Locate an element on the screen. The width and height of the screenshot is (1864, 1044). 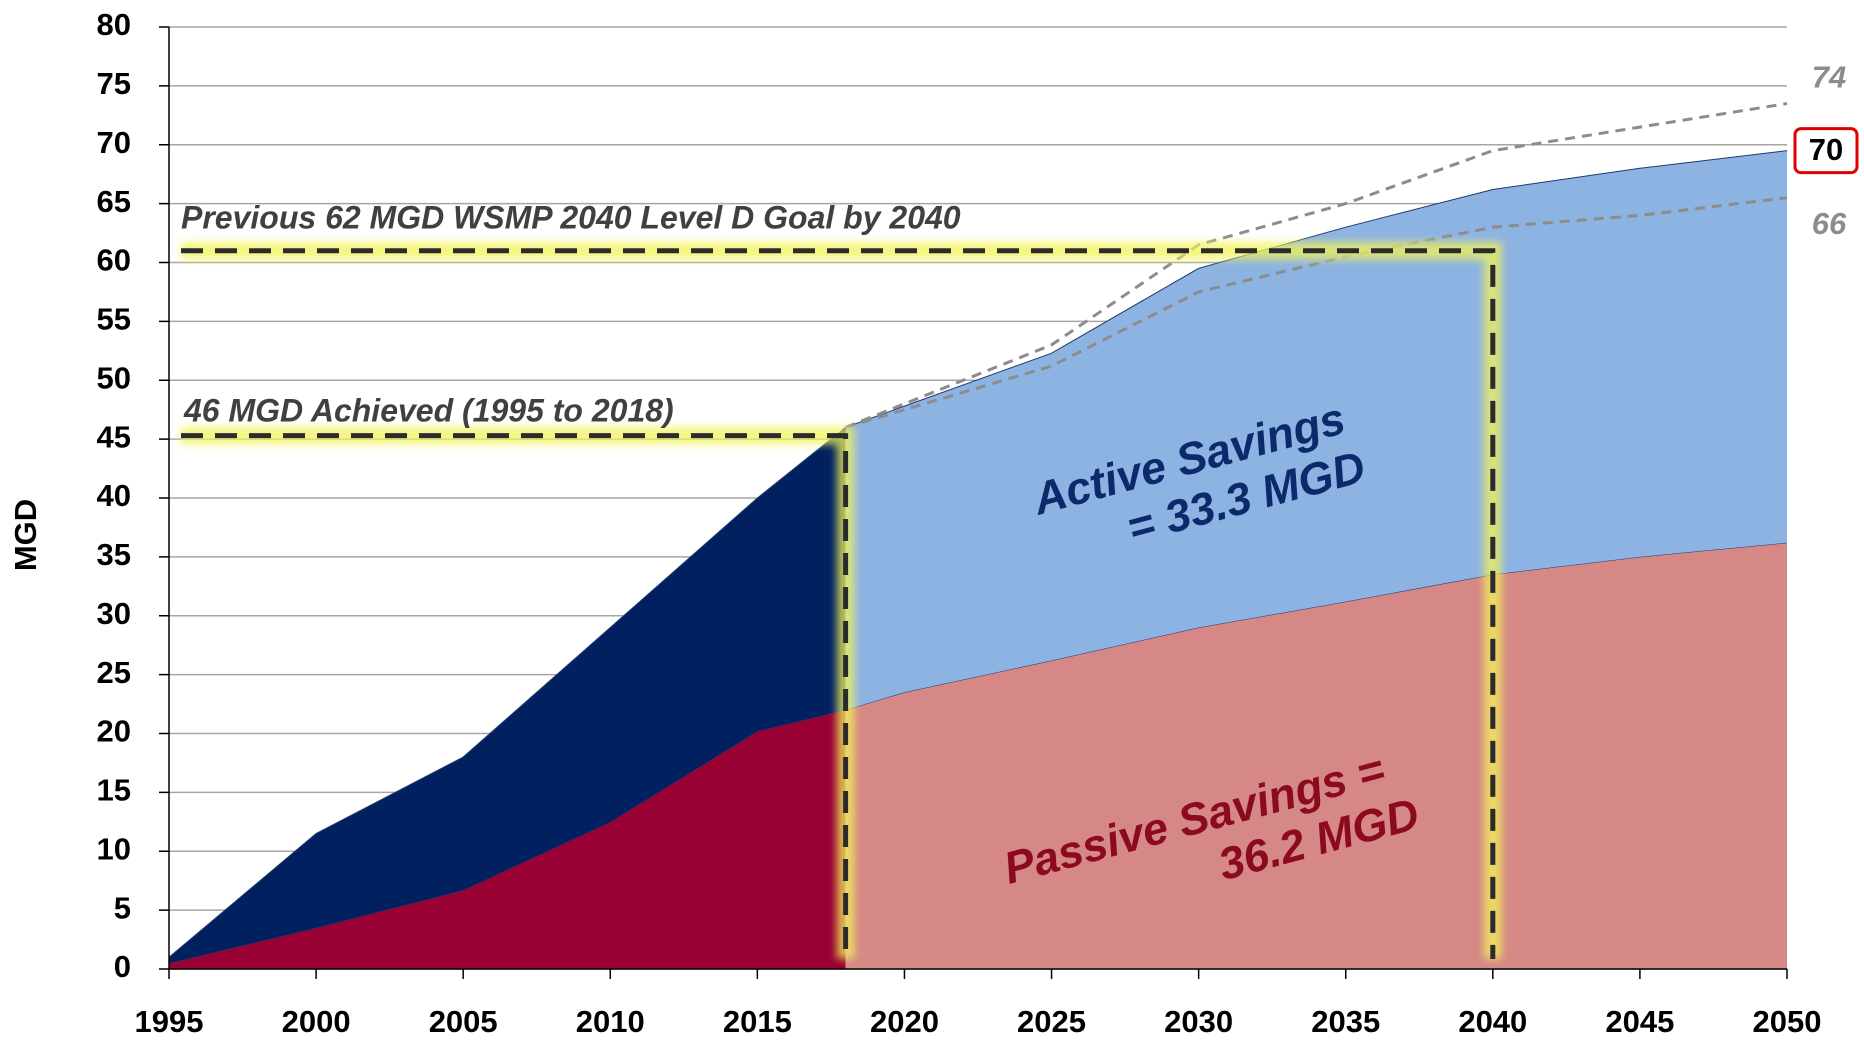
y-tick-label: 10 is located at coordinates (114, 848).